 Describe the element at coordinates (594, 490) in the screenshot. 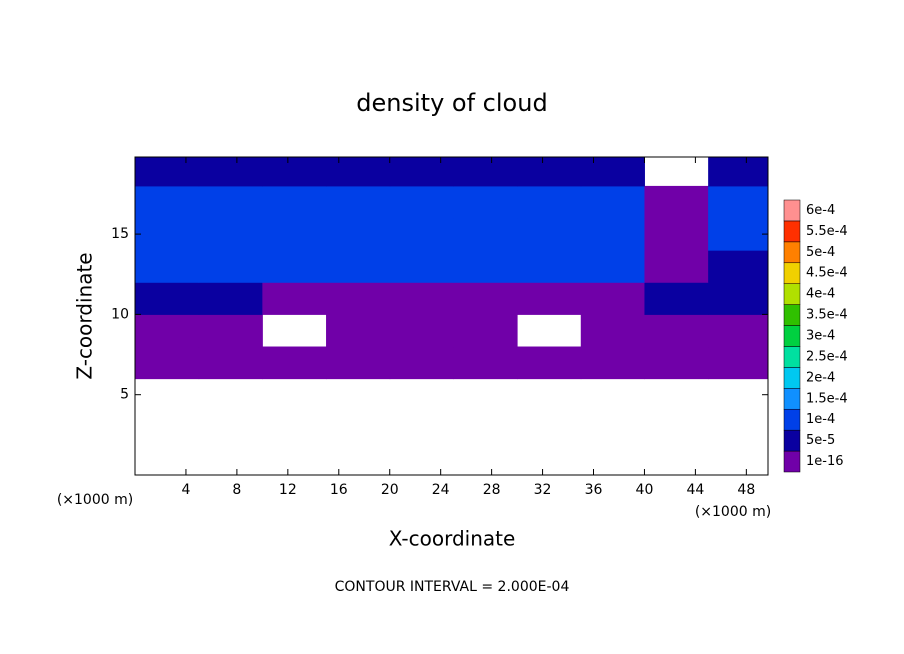

I see `x-tick-label: 36` at that location.